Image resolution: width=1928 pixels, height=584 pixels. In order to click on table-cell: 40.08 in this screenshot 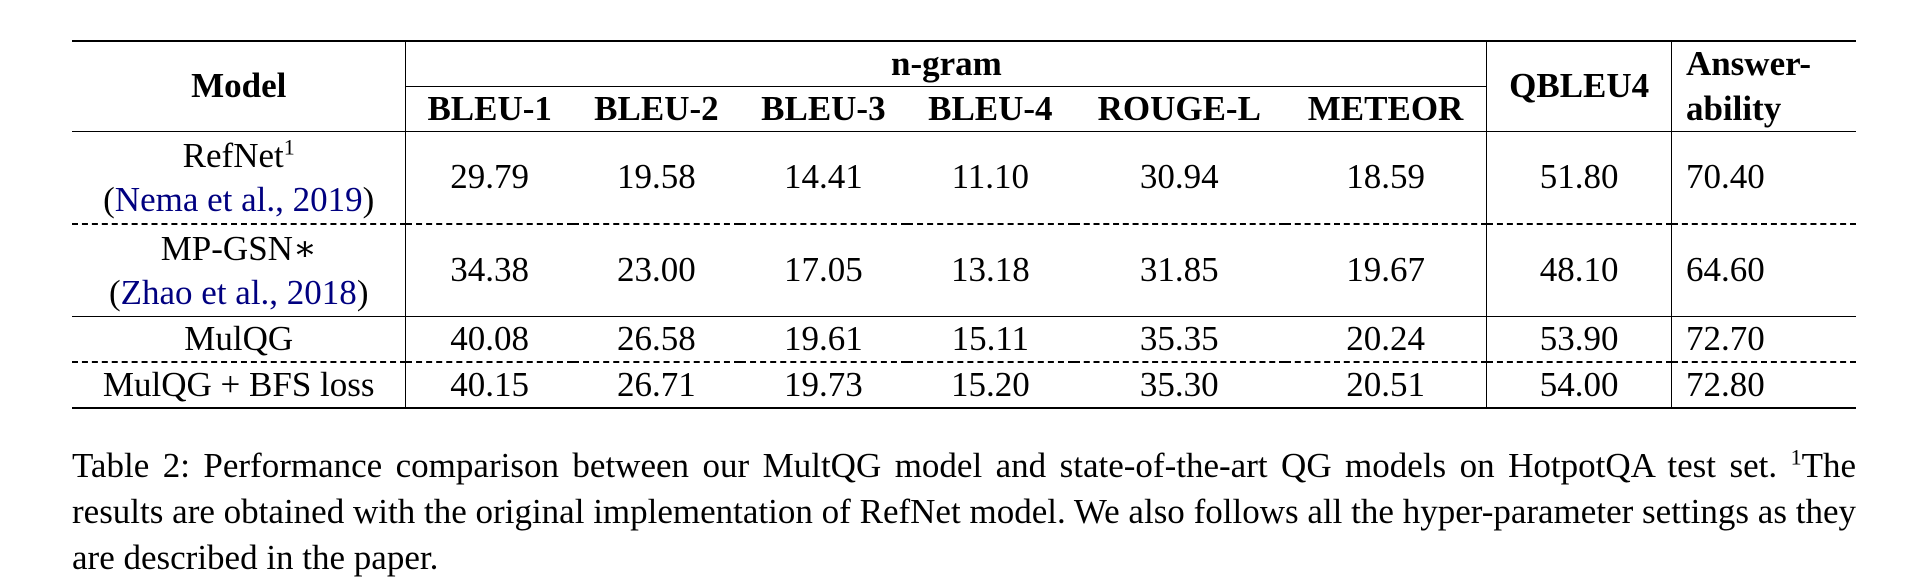, I will do `click(489, 339)`.